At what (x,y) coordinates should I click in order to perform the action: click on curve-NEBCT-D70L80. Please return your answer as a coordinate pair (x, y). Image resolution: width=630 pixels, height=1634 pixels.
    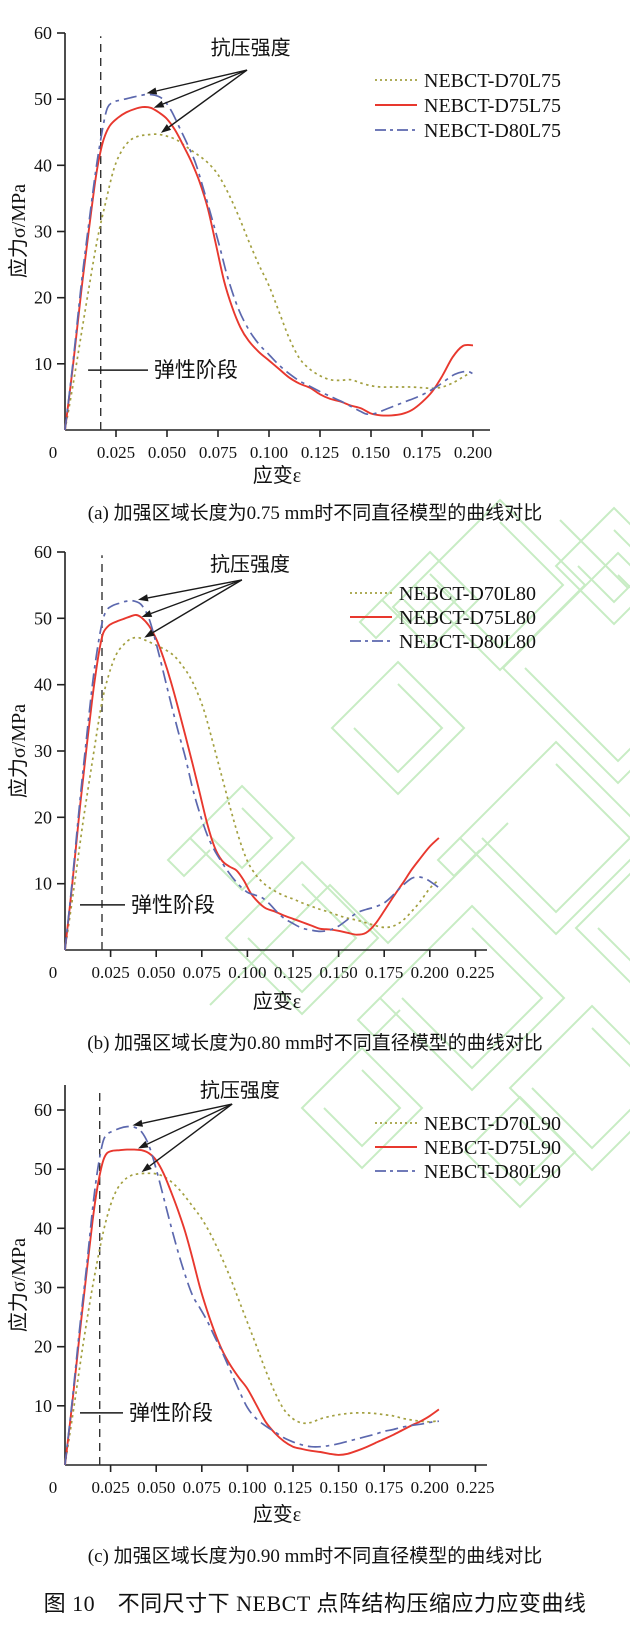
    Looking at the image, I should click on (252, 793).